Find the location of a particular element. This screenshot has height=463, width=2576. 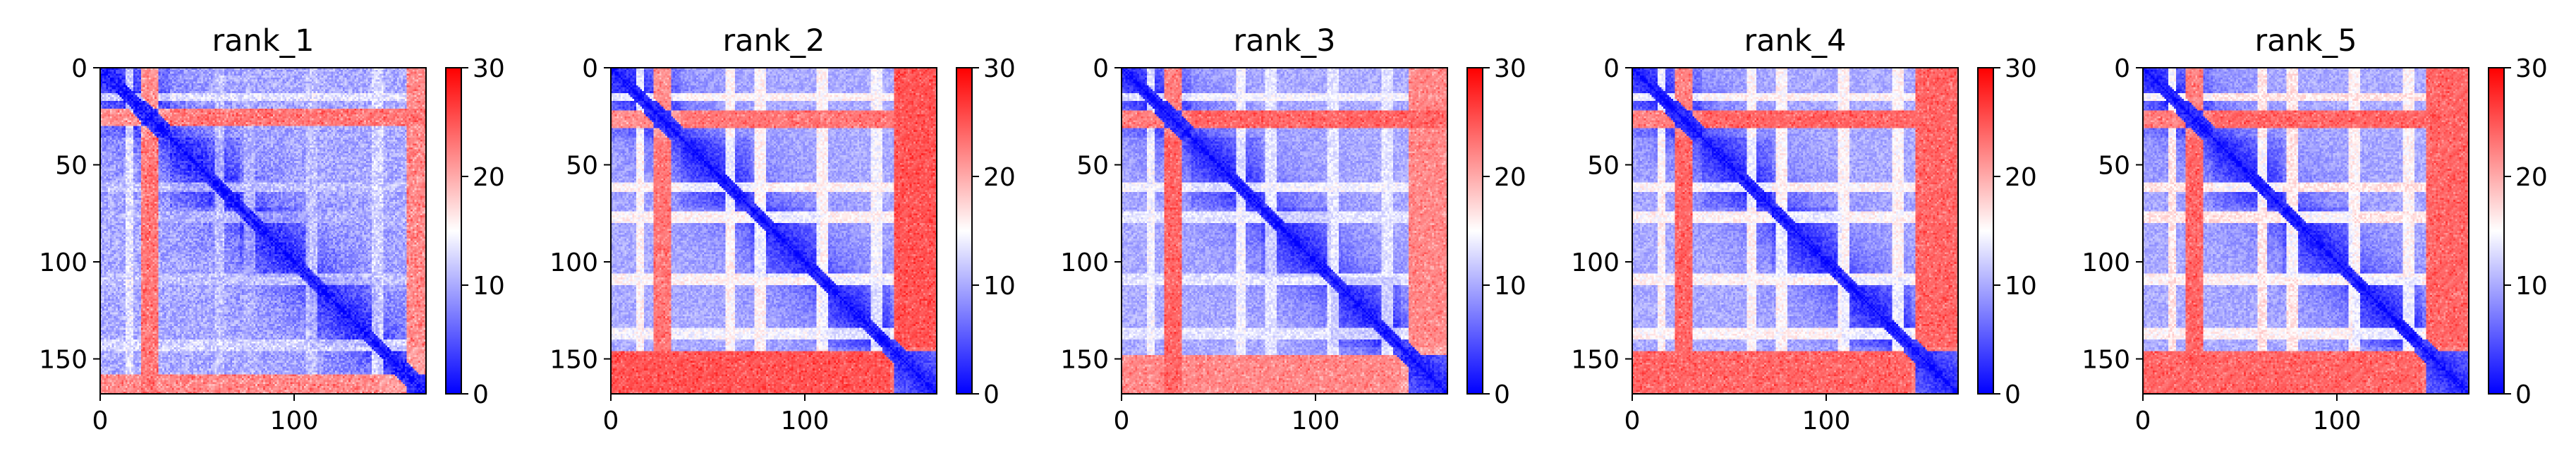

panel-title: rank_4 is located at coordinates (1795, 41).